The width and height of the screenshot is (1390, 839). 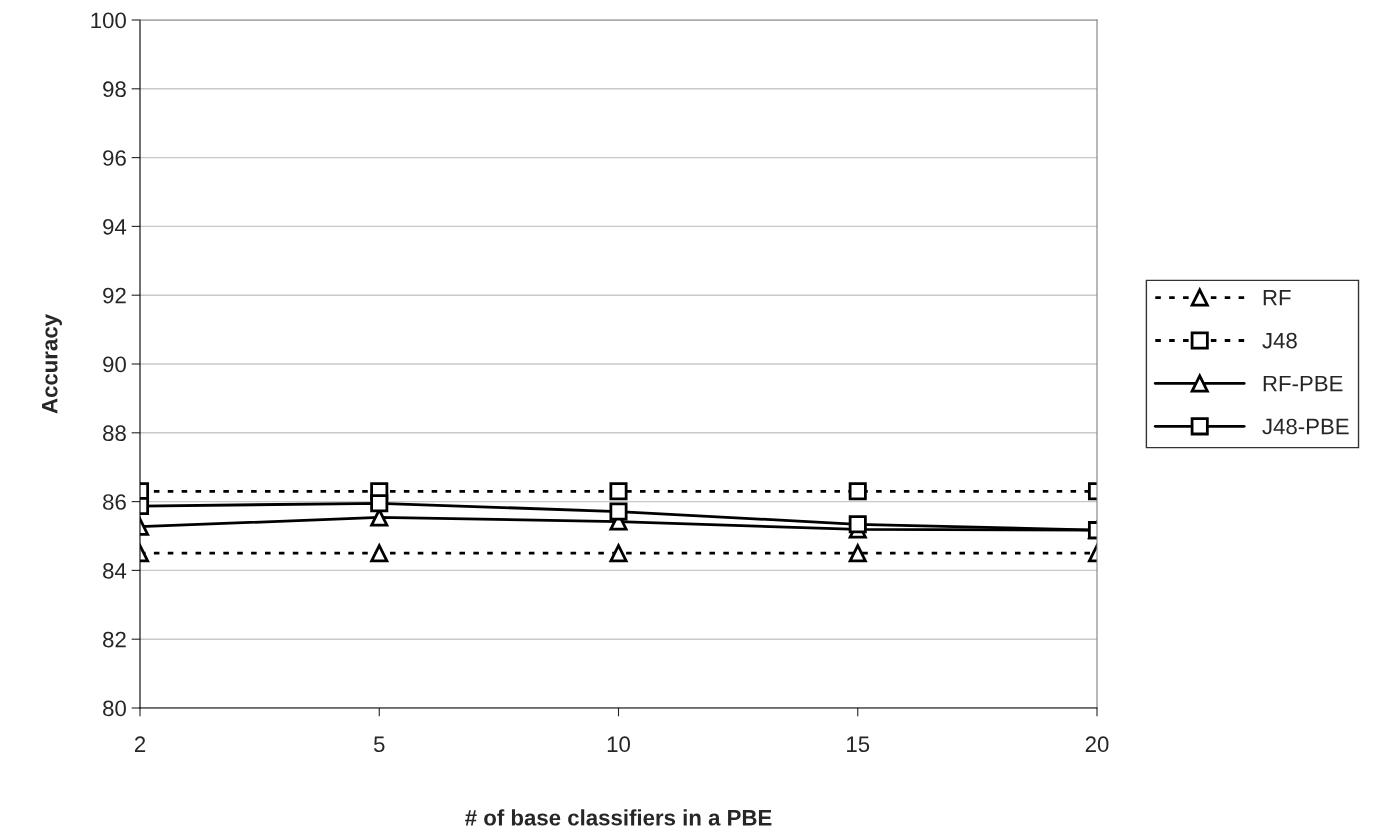 What do you see at coordinates (140, 744) in the screenshot?
I see `x-tick-label: 2` at bounding box center [140, 744].